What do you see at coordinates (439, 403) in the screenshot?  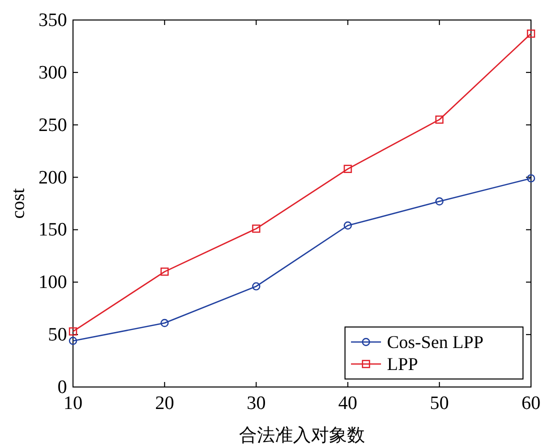 I see `x-tick-label: 50` at bounding box center [439, 403].